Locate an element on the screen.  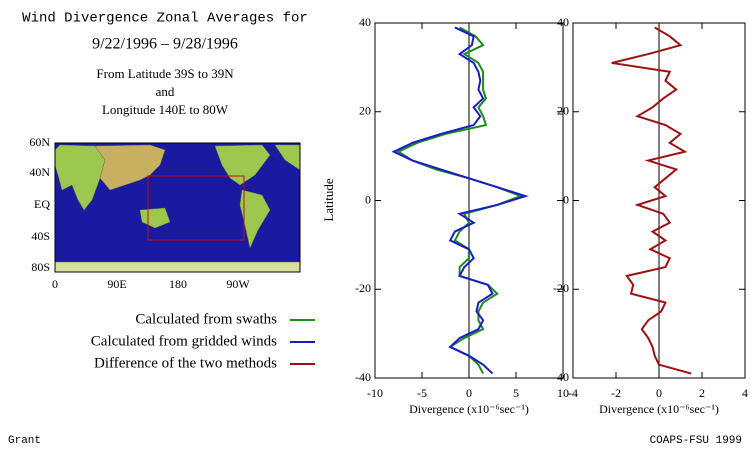
map-lon-label: 180 is located at coordinates (178, 284).